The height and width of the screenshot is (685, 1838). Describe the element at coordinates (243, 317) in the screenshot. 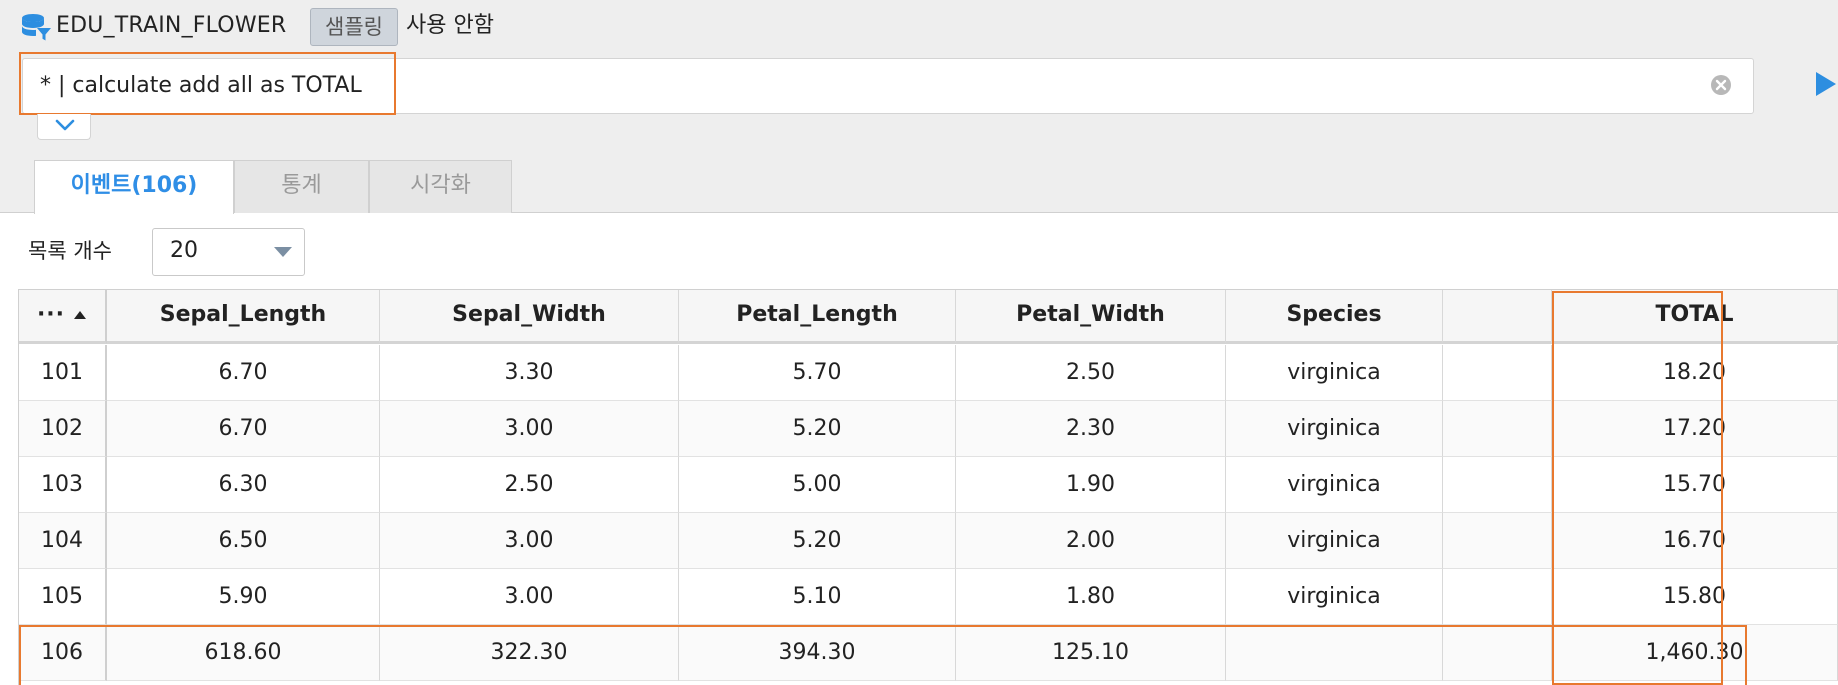

I see `sepal-length-header: Sepal_Length` at that location.